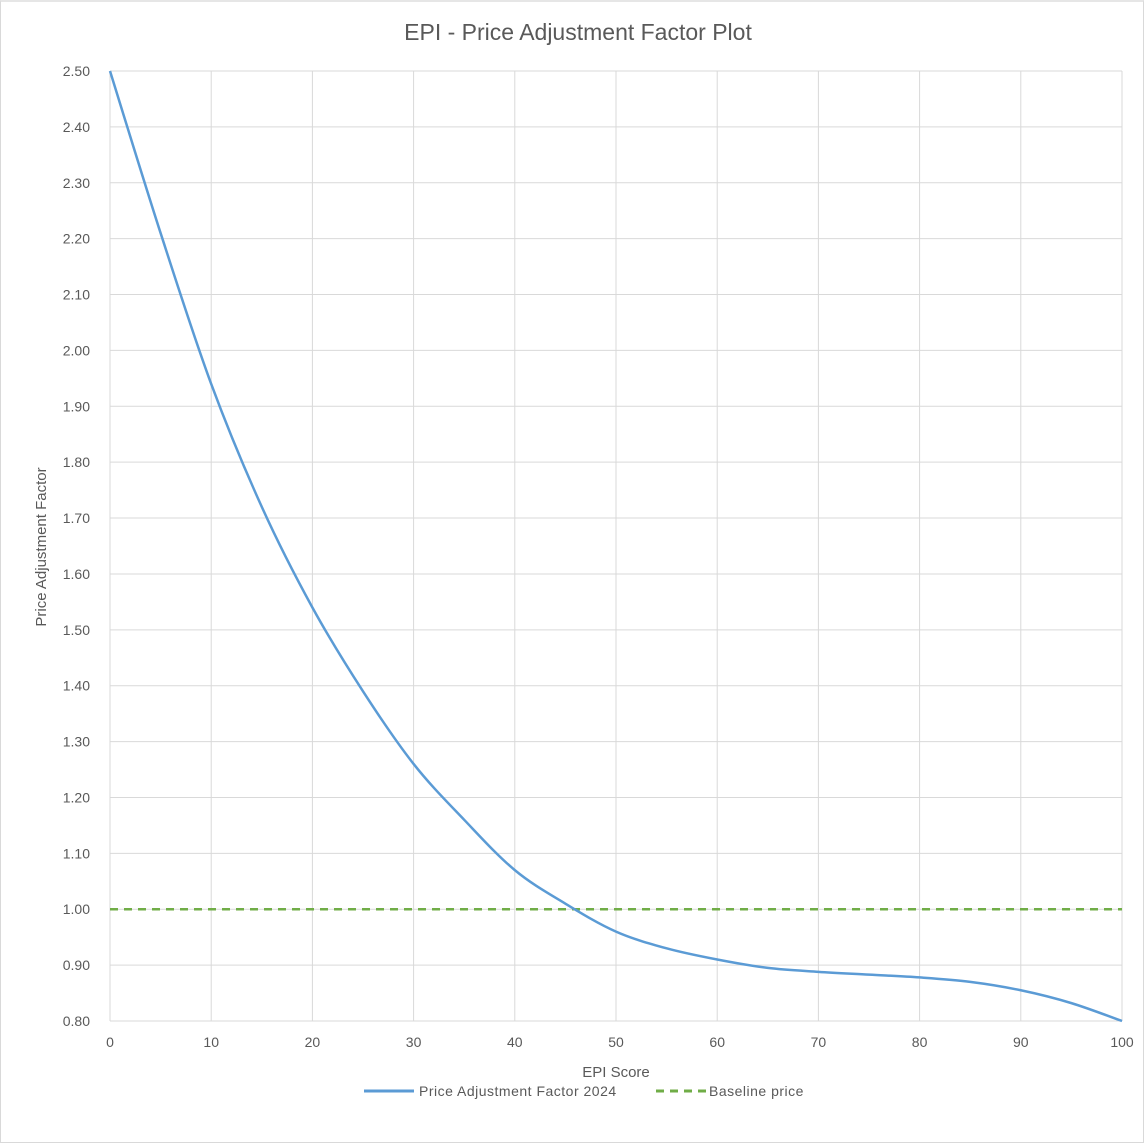 The image size is (1144, 1143). Describe the element at coordinates (76, 183) in the screenshot. I see `y-tick-label: 2.30` at that location.